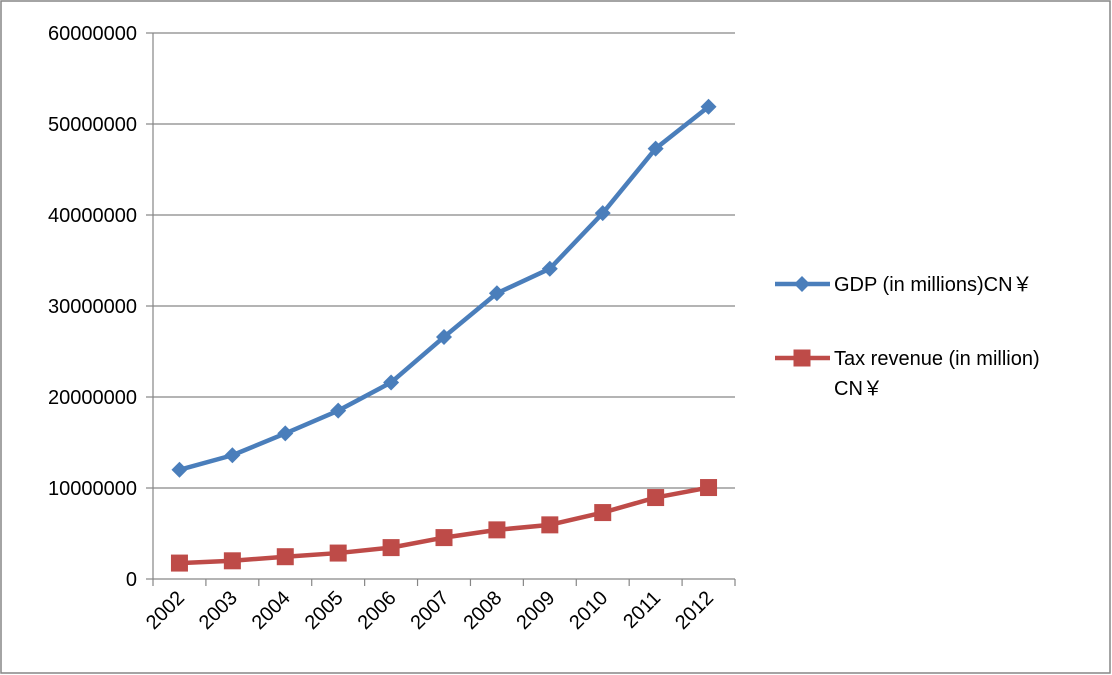 This screenshot has height=675, width=1112. I want to click on y-tick-label: 20000000, so click(92, 398).